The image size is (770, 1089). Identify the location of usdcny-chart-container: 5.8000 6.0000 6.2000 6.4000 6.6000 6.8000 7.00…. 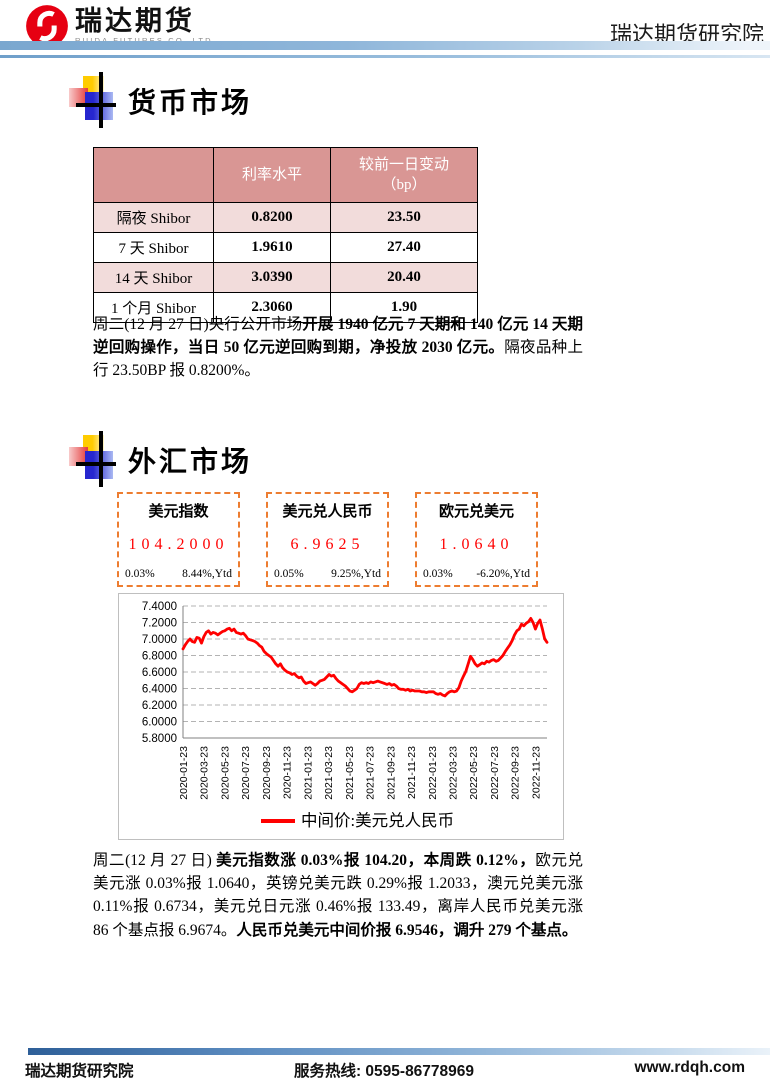
(341, 716).